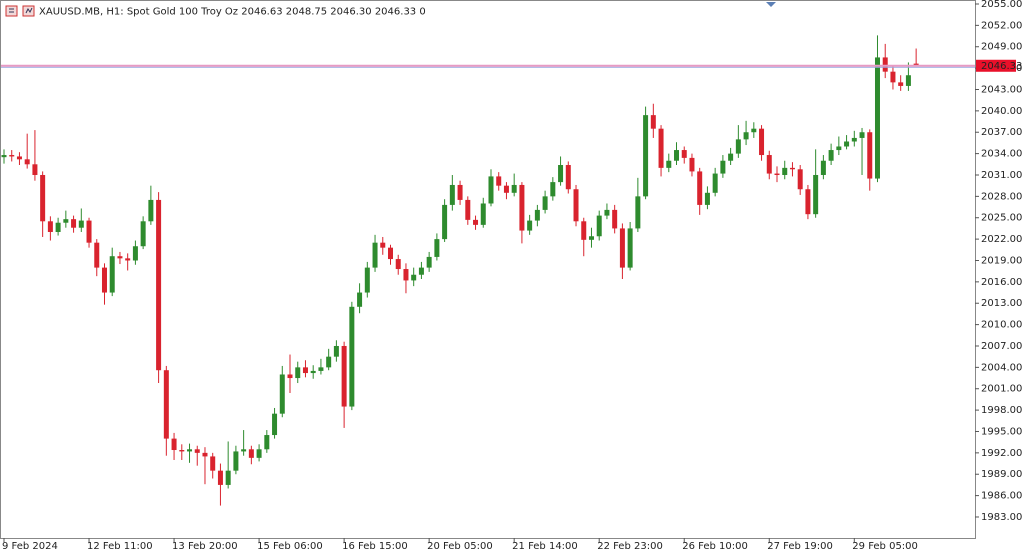  What do you see at coordinates (1001, 325) in the screenshot?
I see `y-tick-label: 2010.00` at bounding box center [1001, 325].